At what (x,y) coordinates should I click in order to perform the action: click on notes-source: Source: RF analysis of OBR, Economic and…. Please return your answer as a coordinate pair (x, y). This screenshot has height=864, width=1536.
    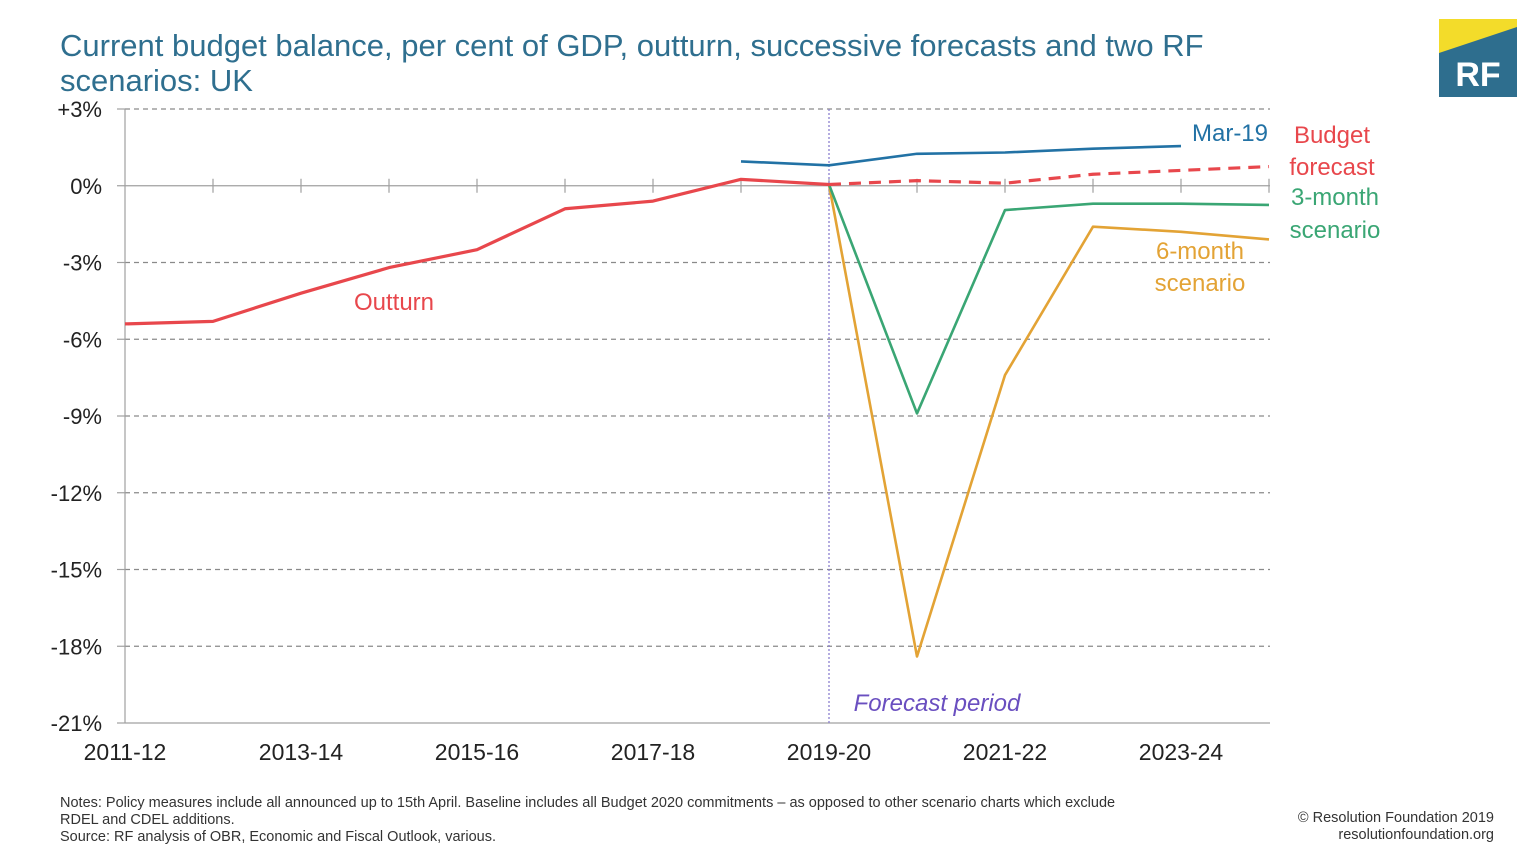
    Looking at the image, I should click on (278, 837).